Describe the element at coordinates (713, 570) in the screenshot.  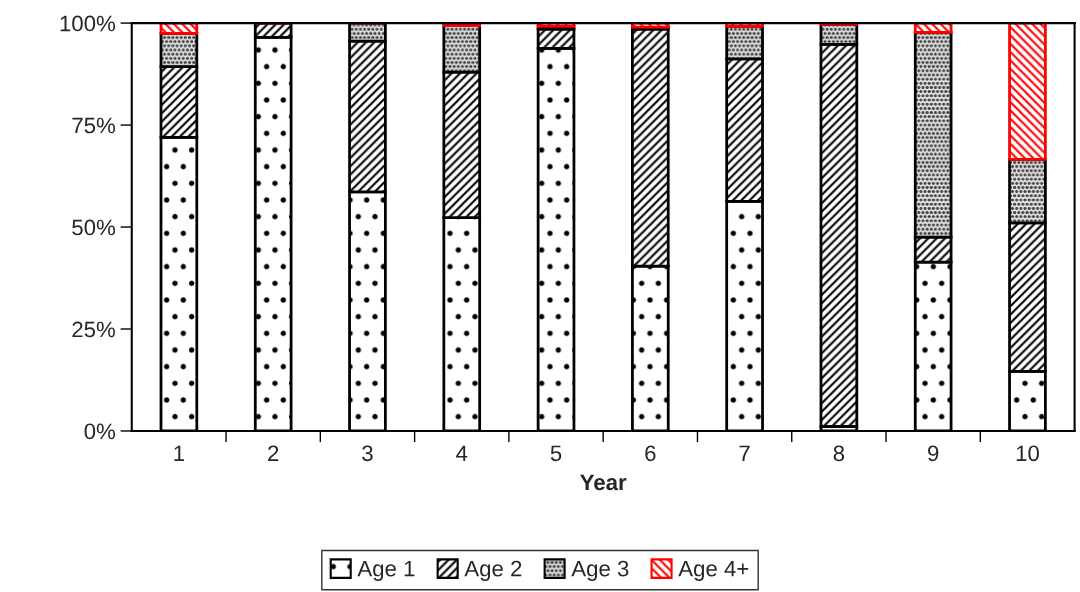
I see `legend-label: Age 4+` at that location.